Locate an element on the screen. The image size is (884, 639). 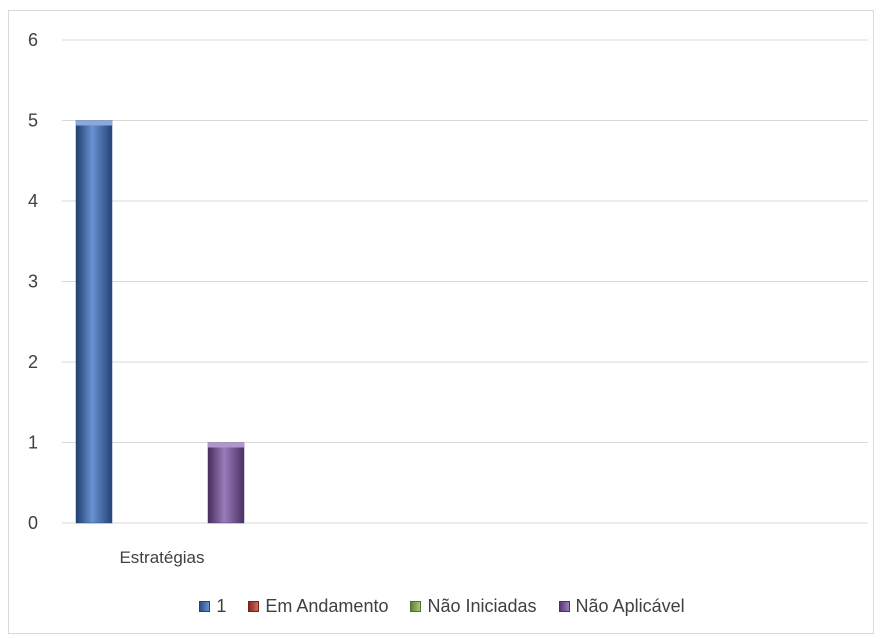
chart-legend: 1 Em Andamento Não Iniciadas Não Aplicável is located at coordinates (442, 606).